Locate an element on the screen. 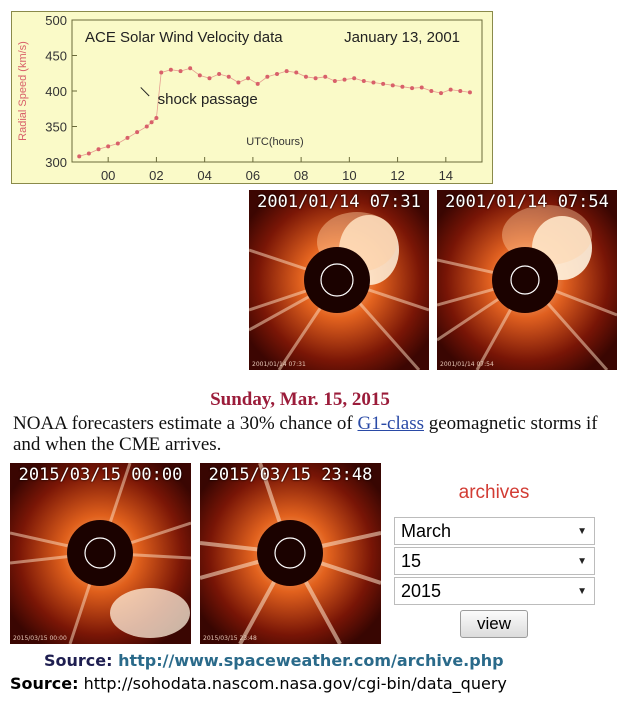 Image resolution: width=632 pixels, height=704 pixels. image-small-timestamp: 2001/01/14 07:54 is located at coordinates (467, 364).